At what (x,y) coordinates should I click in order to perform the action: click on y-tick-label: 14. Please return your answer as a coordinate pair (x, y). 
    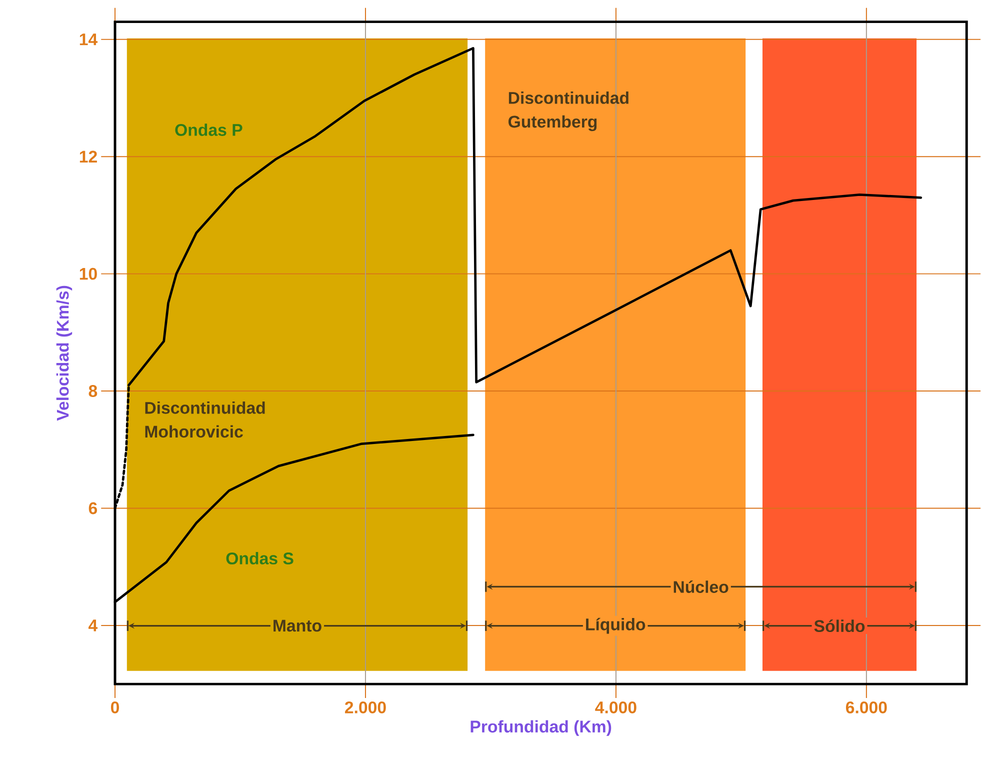
    Looking at the image, I should click on (89, 39).